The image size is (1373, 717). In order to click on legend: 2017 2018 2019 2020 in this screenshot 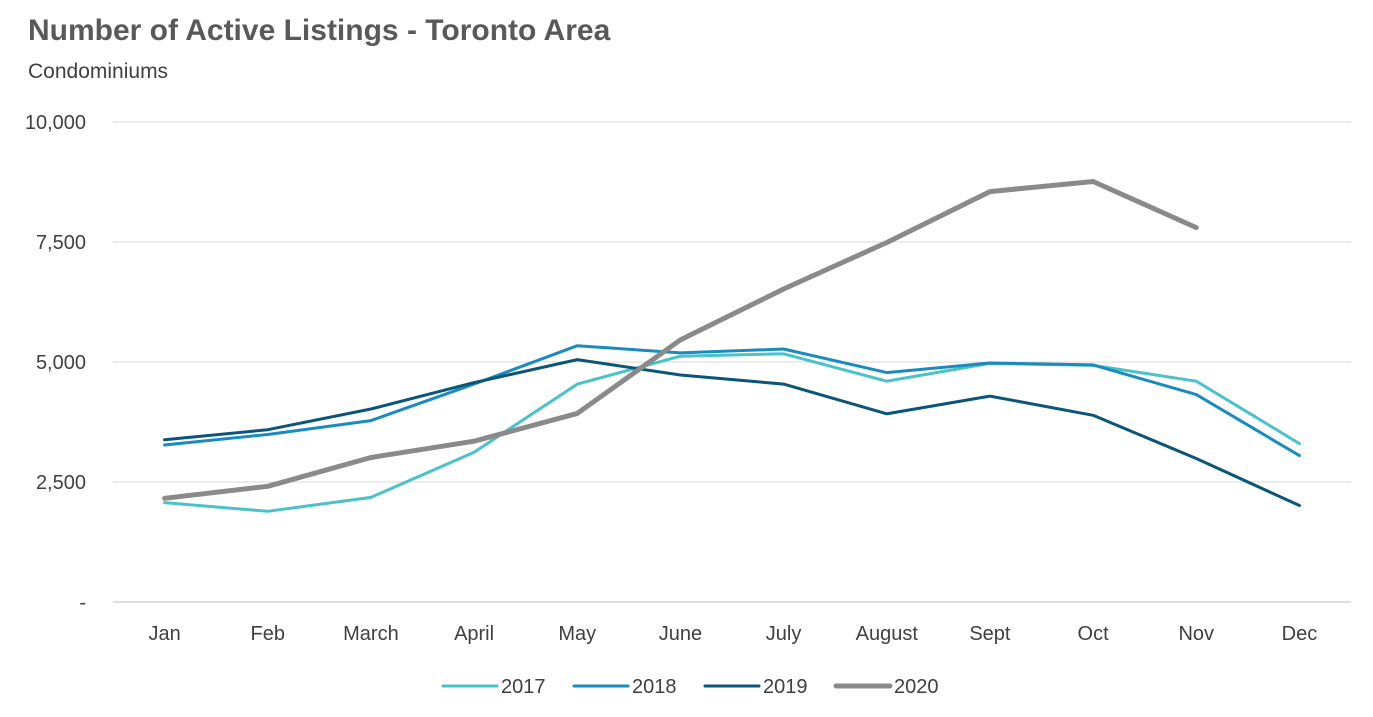, I will do `click(690, 687)`.